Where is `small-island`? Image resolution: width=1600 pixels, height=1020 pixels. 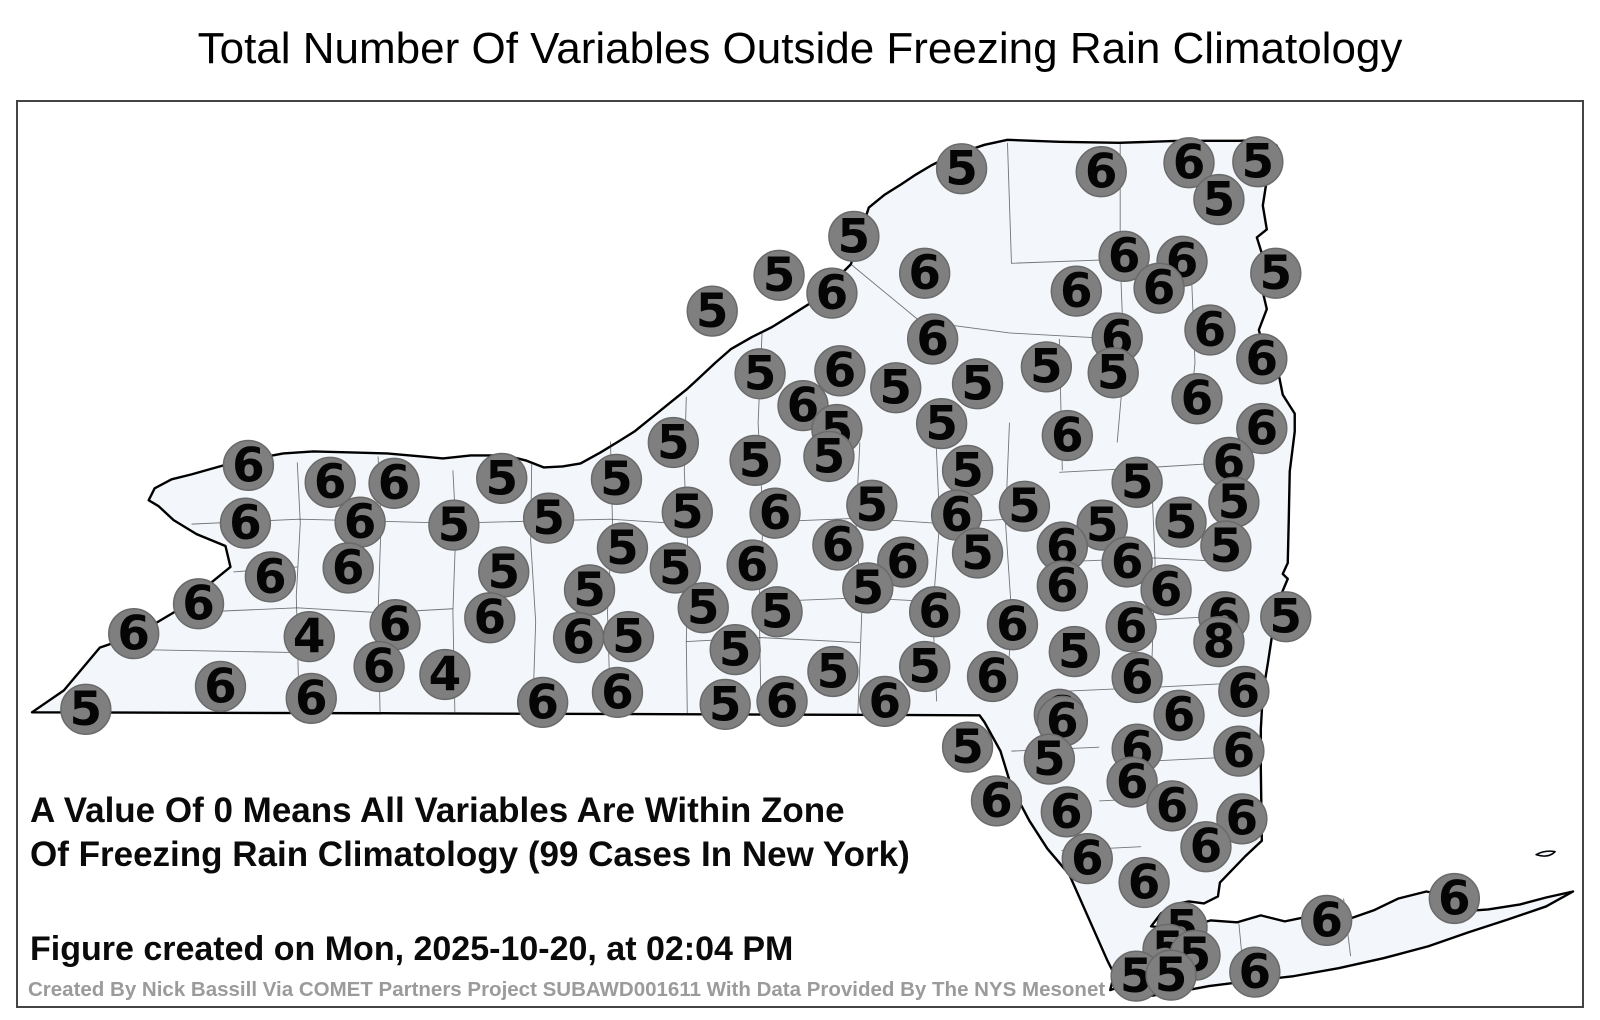
small-island is located at coordinates (1545, 853).